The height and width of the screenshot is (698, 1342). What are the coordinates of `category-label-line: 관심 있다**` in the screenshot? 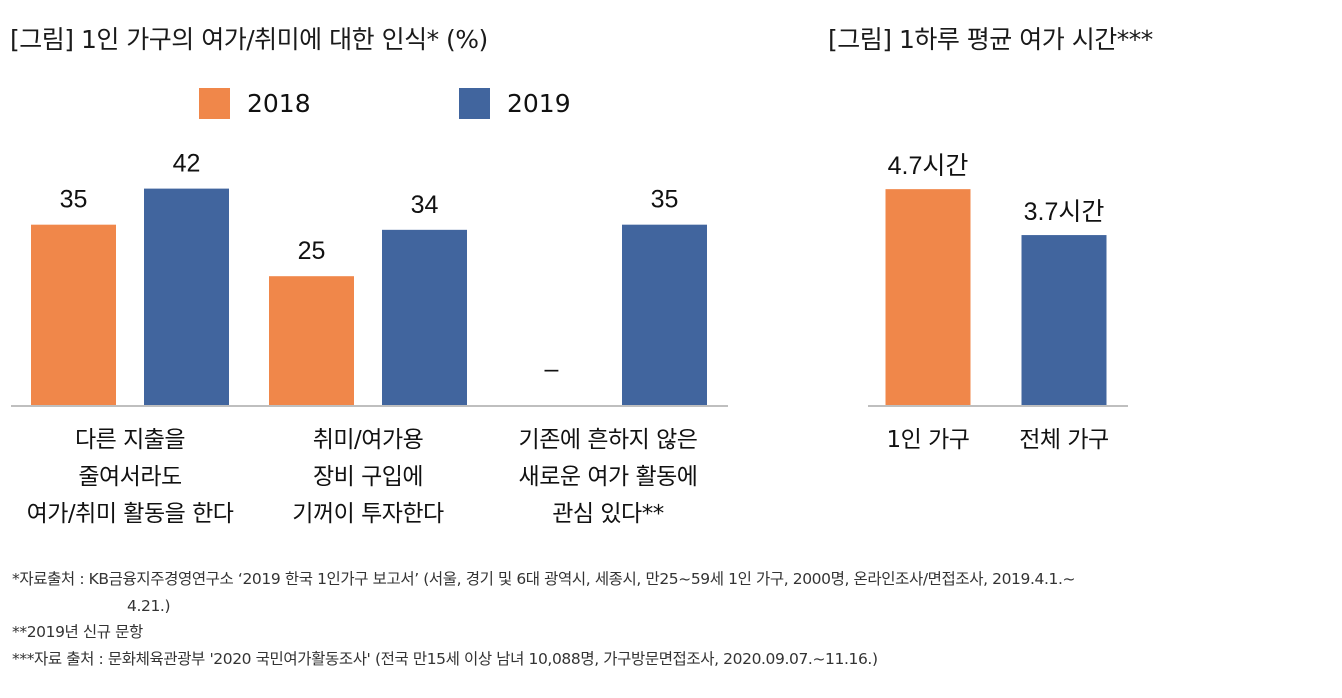 It's located at (608, 514).